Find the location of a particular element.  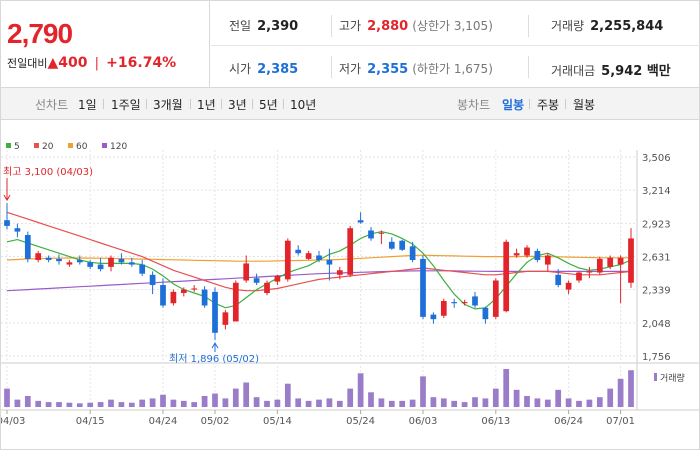

trade-amount: 거래대금 5,942 백만 is located at coordinates (611, 71).